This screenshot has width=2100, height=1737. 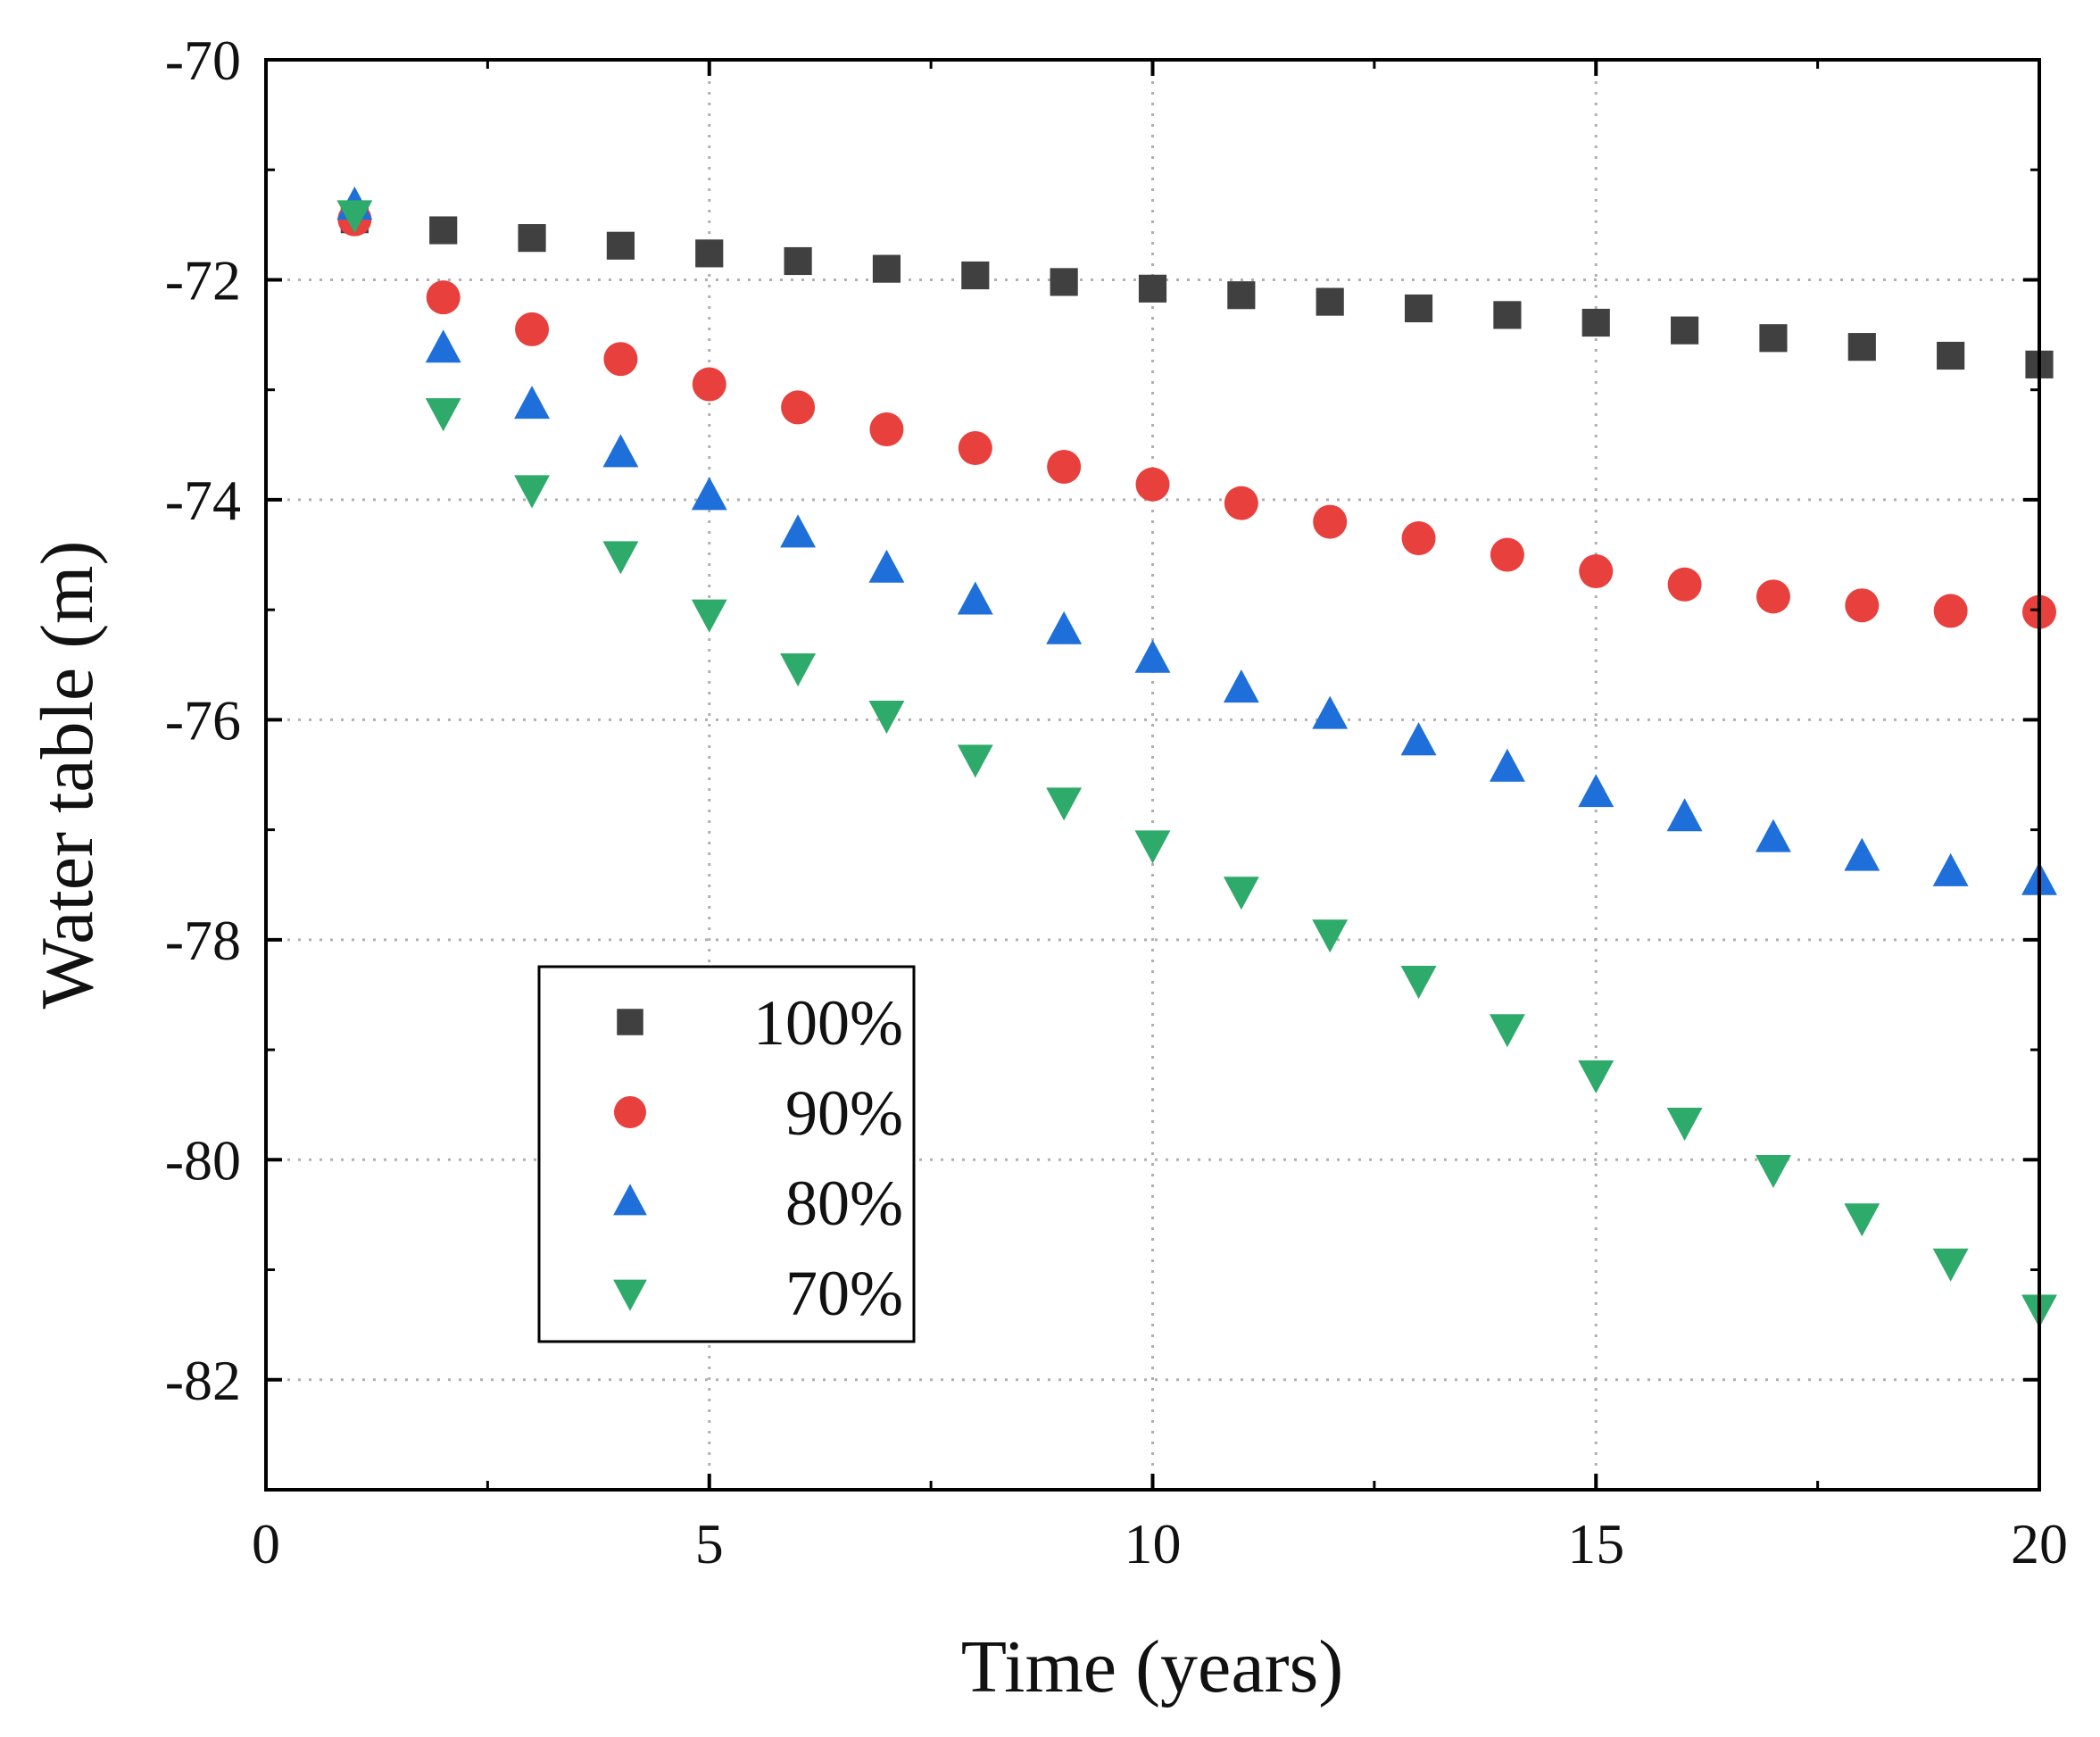 I want to click on legend-marker-70-percent, so click(x=630, y=1295).